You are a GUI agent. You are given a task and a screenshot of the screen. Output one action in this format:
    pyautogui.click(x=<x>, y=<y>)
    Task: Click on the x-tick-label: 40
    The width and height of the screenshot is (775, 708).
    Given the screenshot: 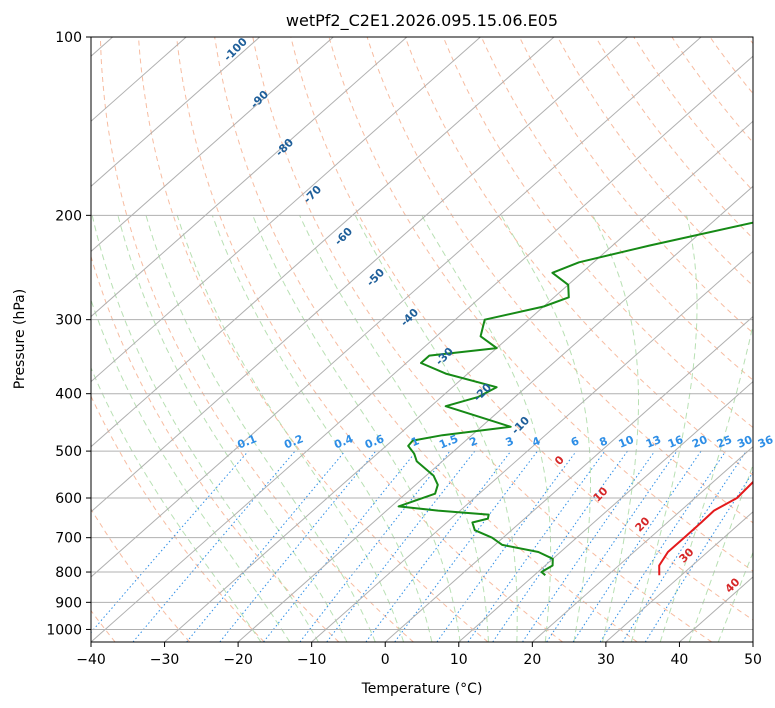 What is the action you would take?
    pyautogui.click(x=680, y=660)
    